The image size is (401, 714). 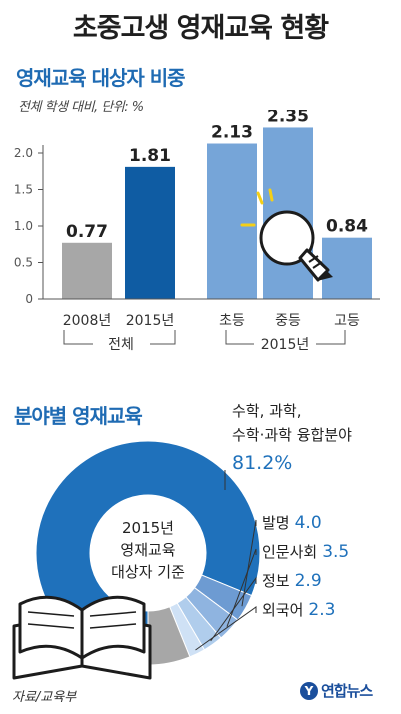 I want to click on y-tick-label: 0, so click(x=29, y=299).